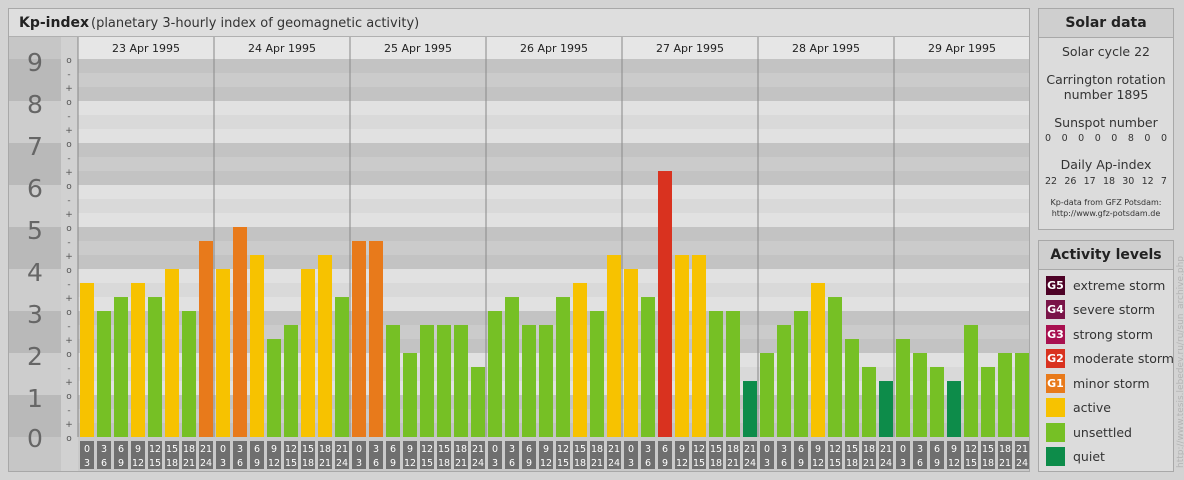 The height and width of the screenshot is (480, 1184). What do you see at coordinates (1147, 181) in the screenshot?
I see `ap-value: 12` at bounding box center [1147, 181].